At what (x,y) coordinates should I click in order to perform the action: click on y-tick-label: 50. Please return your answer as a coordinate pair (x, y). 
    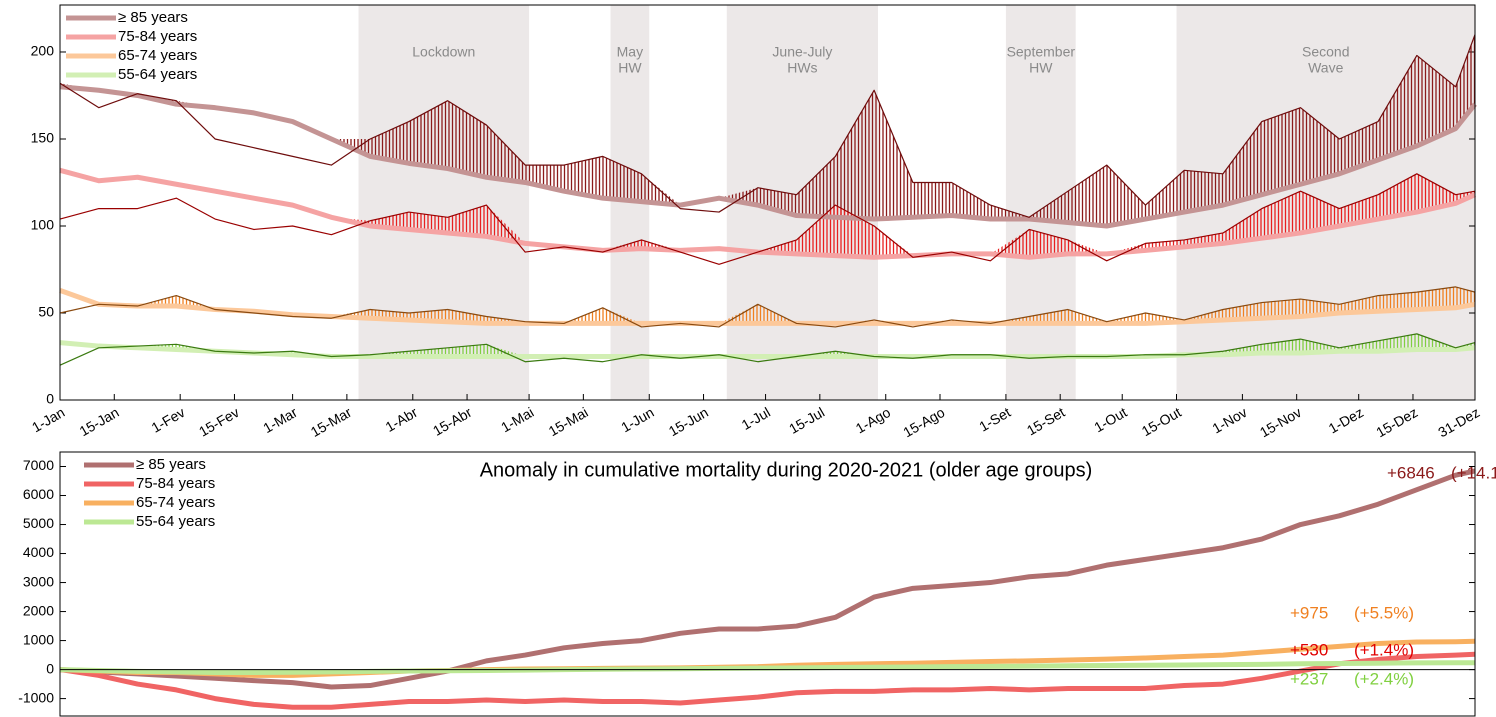
    Looking at the image, I should click on (46, 312).